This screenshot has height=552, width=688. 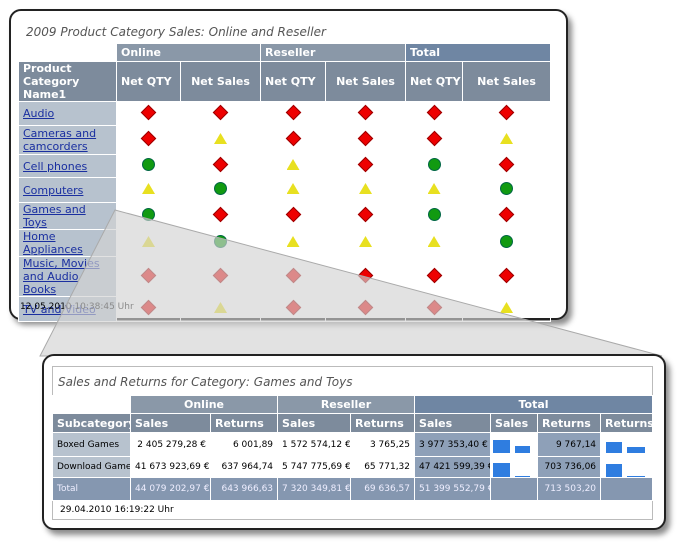 I want to click on cell: Games and Toys, so click(x=67, y=216).